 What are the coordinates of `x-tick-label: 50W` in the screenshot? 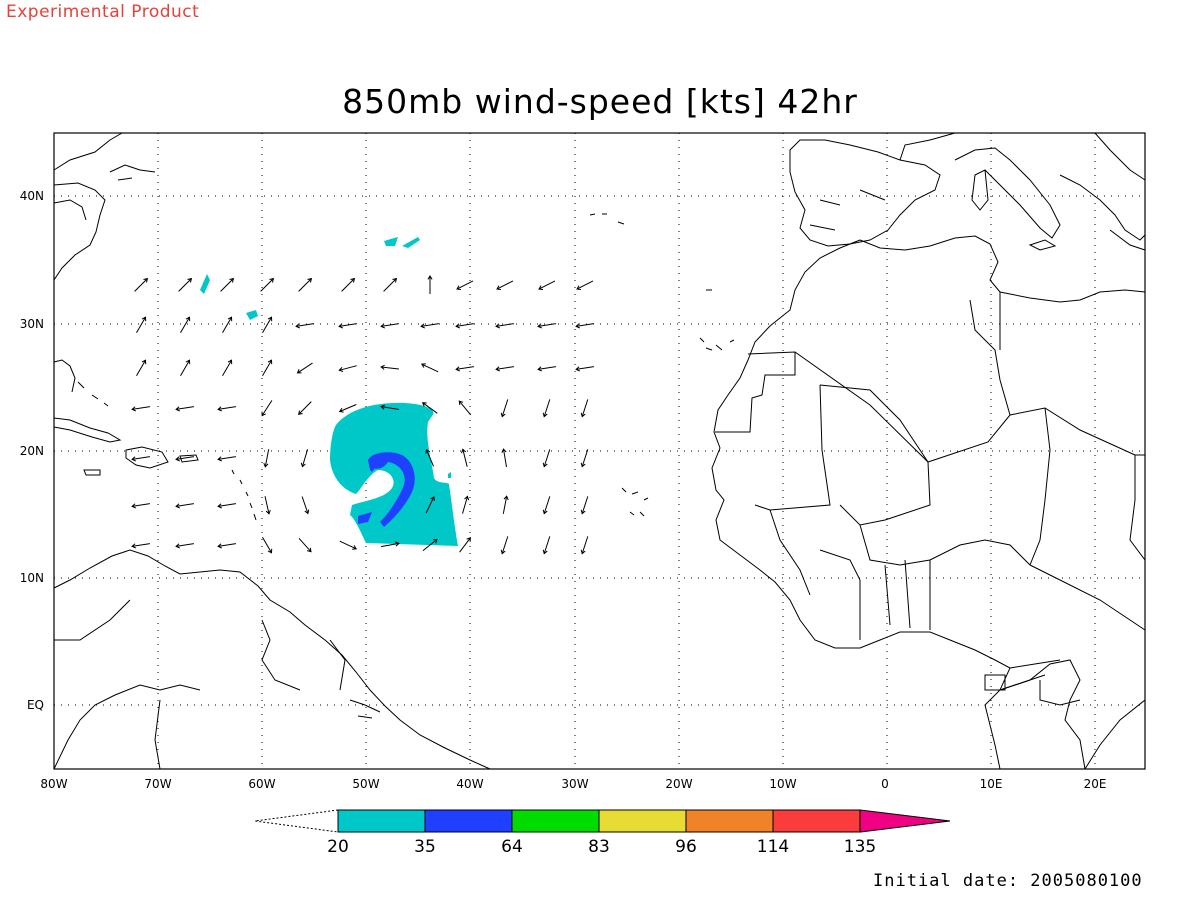 It's located at (365, 784).